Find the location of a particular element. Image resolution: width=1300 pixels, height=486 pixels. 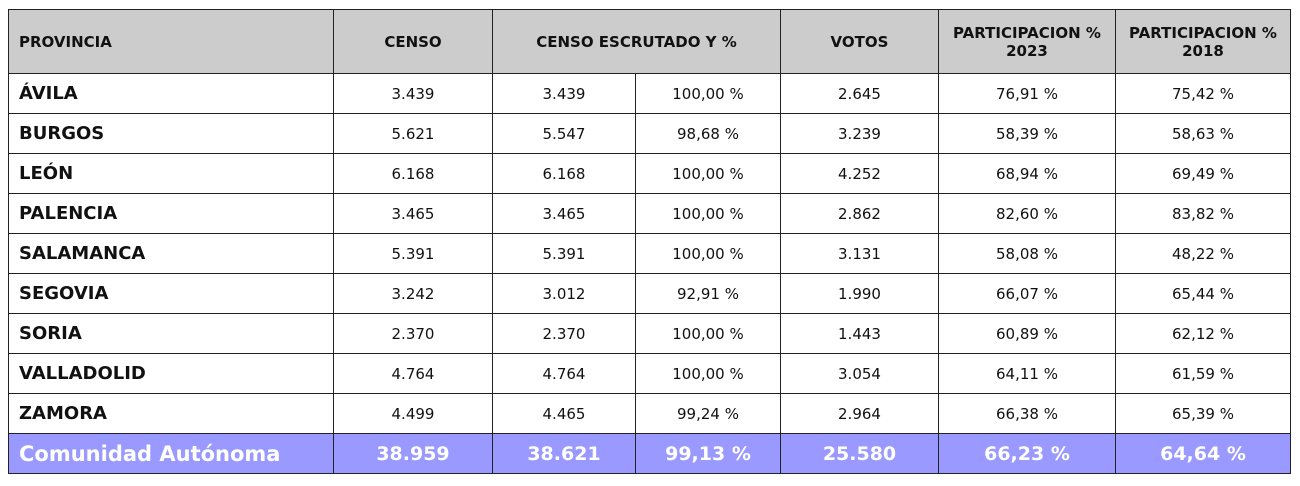

cell-censo: 2.370 is located at coordinates (413, 333).